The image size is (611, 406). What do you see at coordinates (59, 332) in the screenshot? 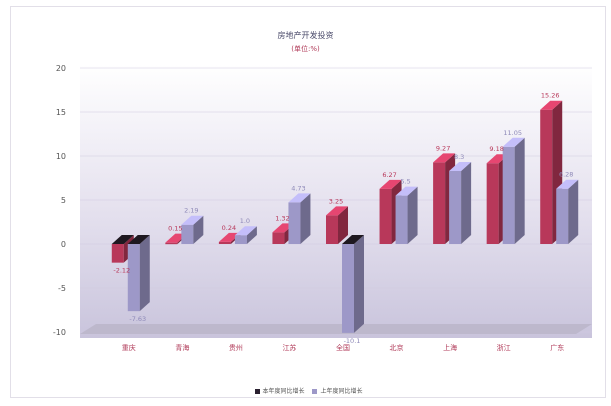
I see `y-tick-label: -10` at bounding box center [59, 332].